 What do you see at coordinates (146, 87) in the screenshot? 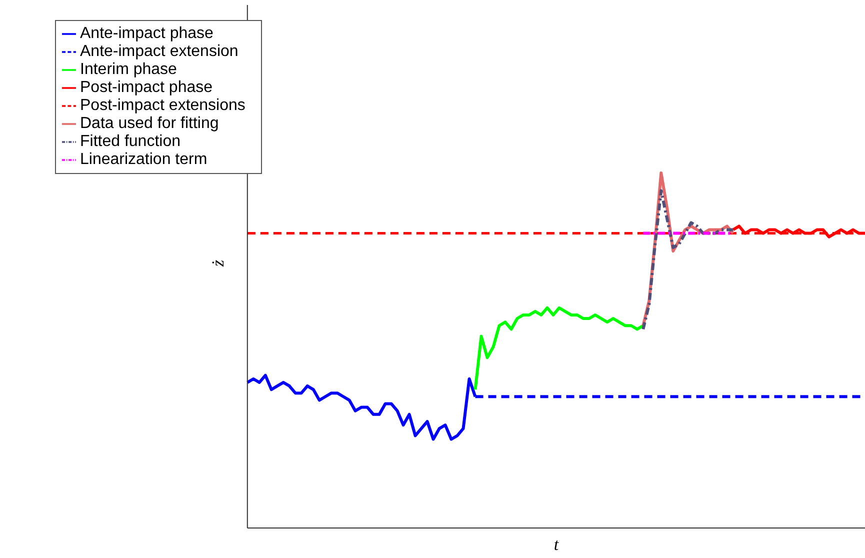
I see `legend-label: Post-impact phase` at bounding box center [146, 87].